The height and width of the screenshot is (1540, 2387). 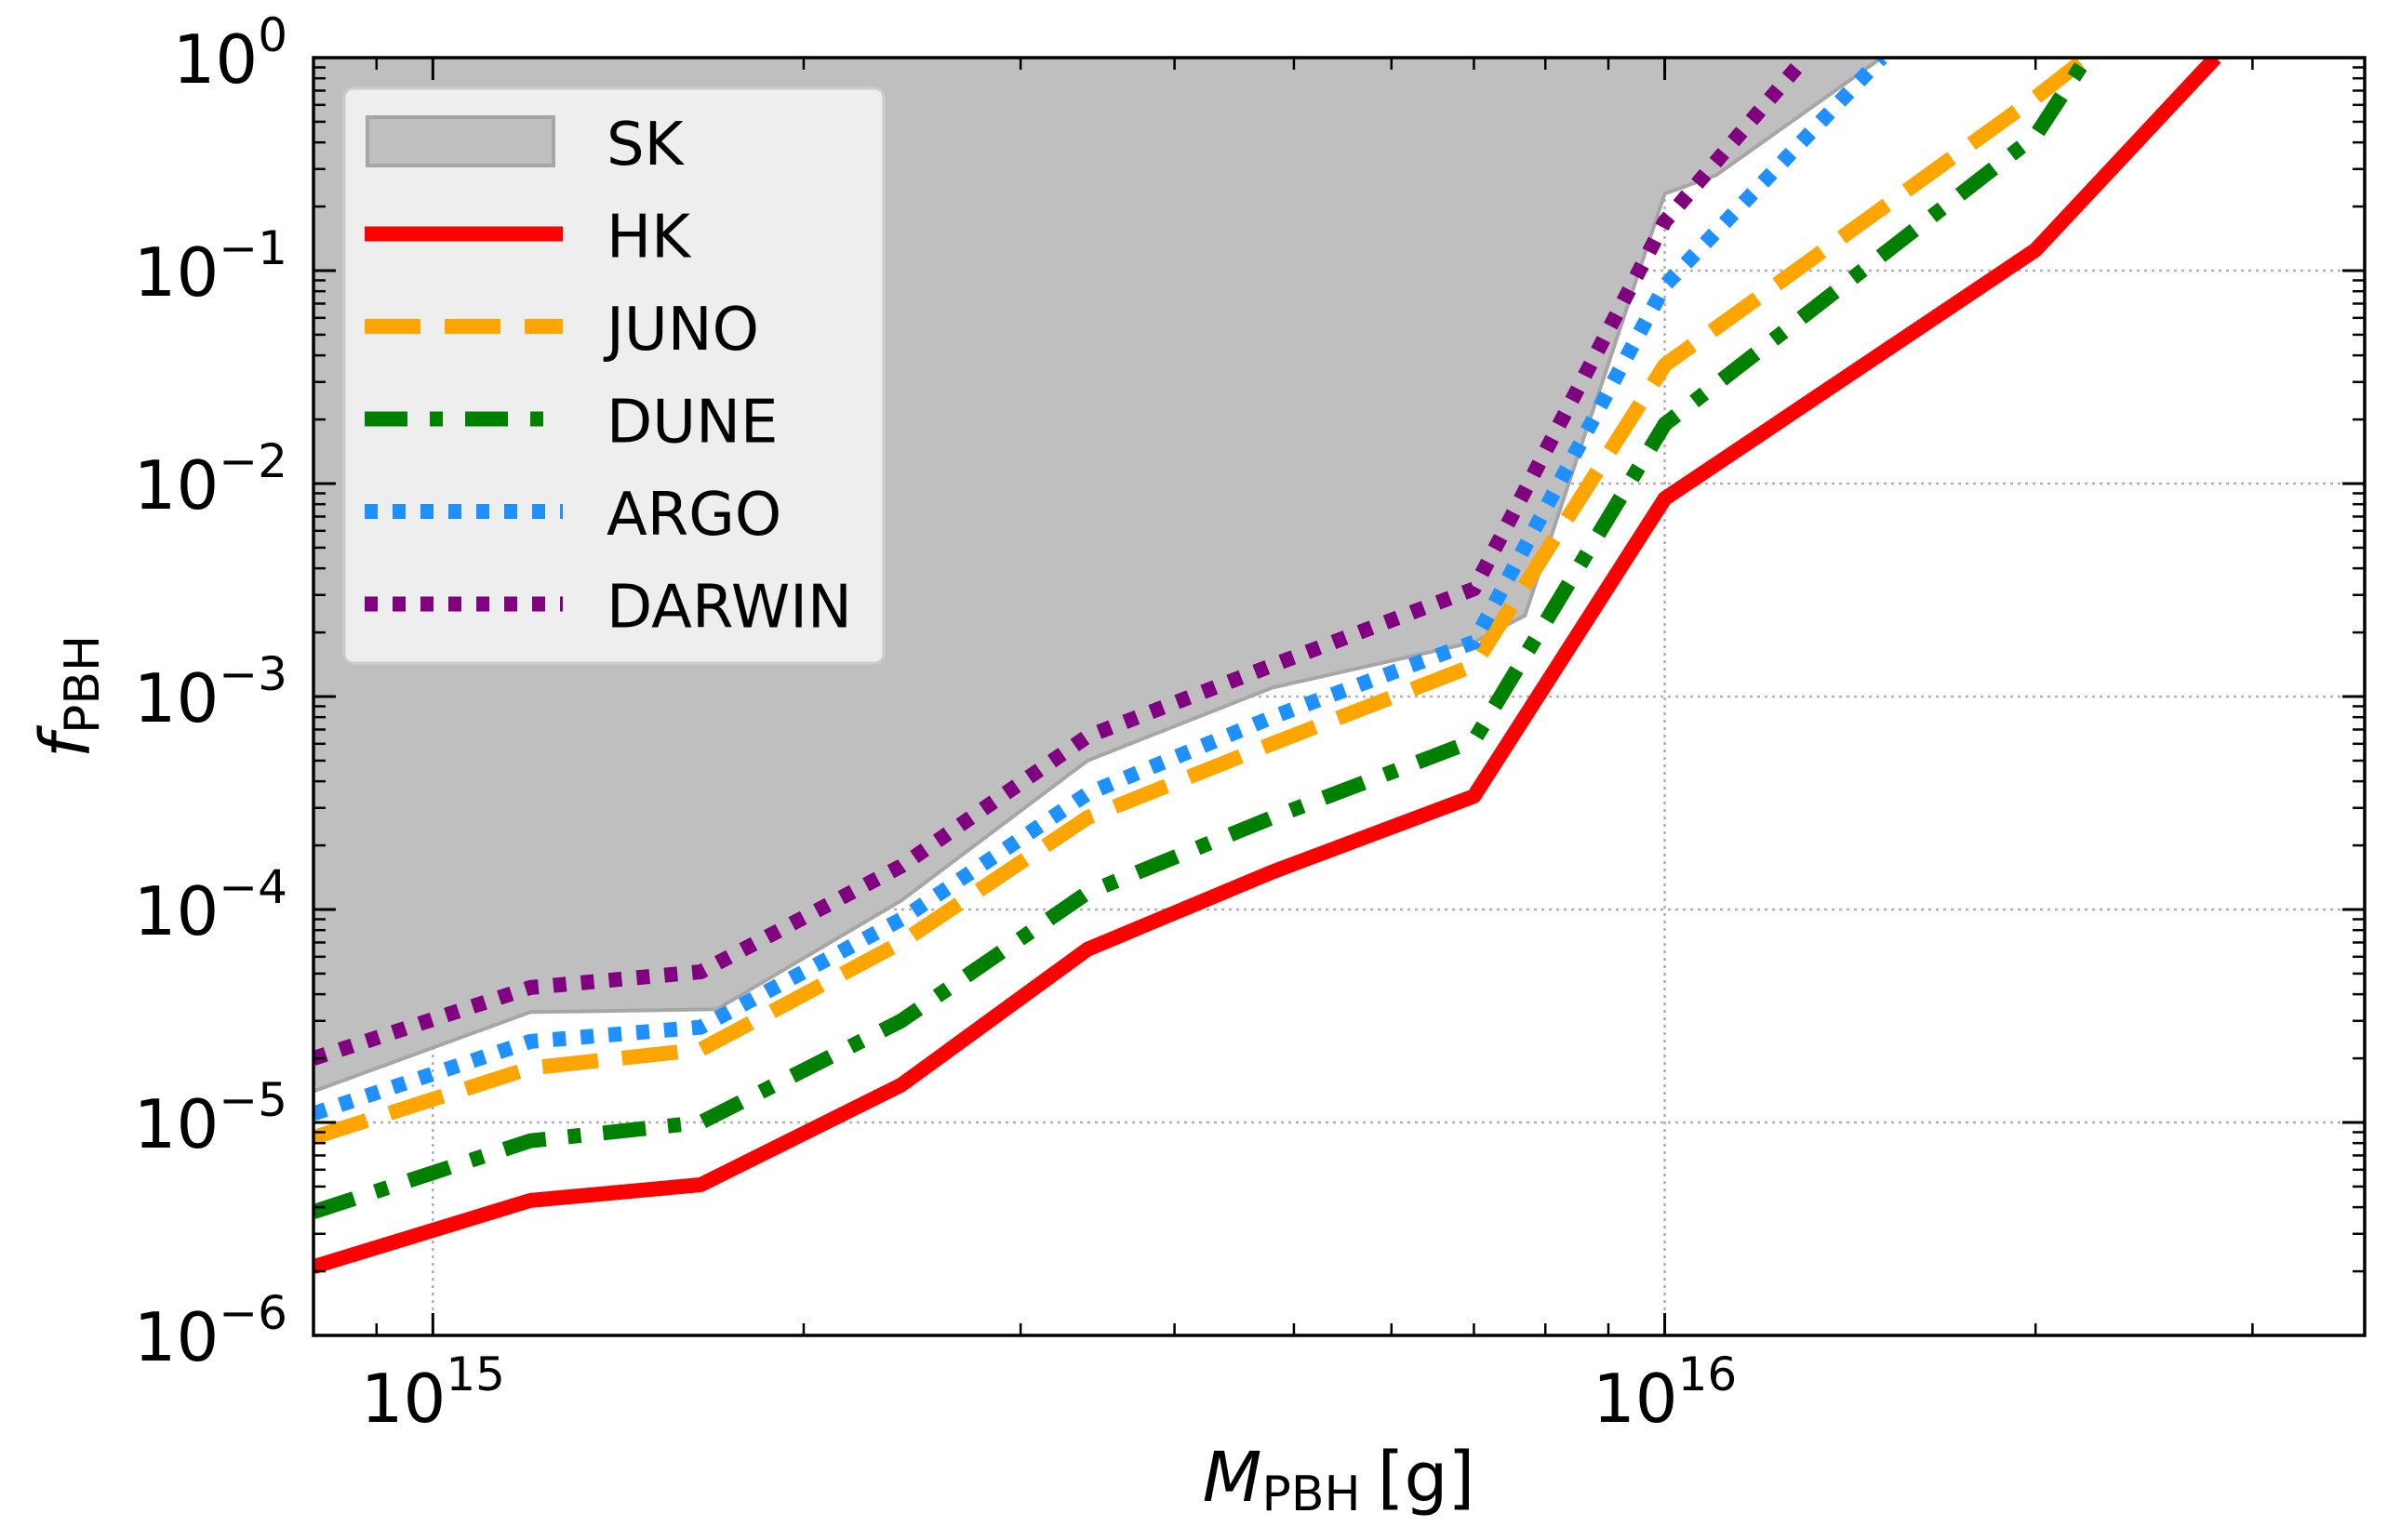 What do you see at coordinates (210, 692) in the screenshot?
I see `y-tick-label-3: 10⁻³` at bounding box center [210, 692].